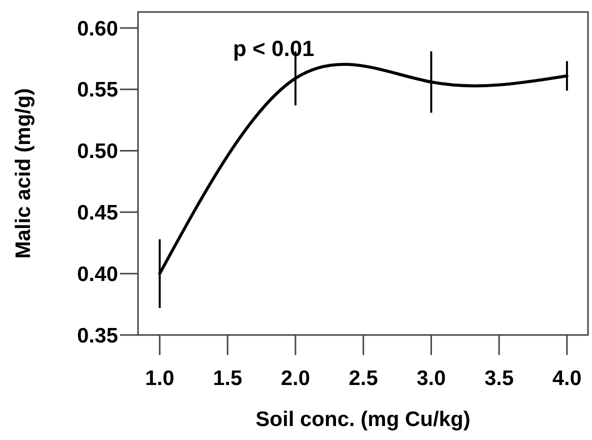 The image size is (592, 440). What do you see at coordinates (567, 378) in the screenshot?
I see `x-tick-label: 4.0` at bounding box center [567, 378].